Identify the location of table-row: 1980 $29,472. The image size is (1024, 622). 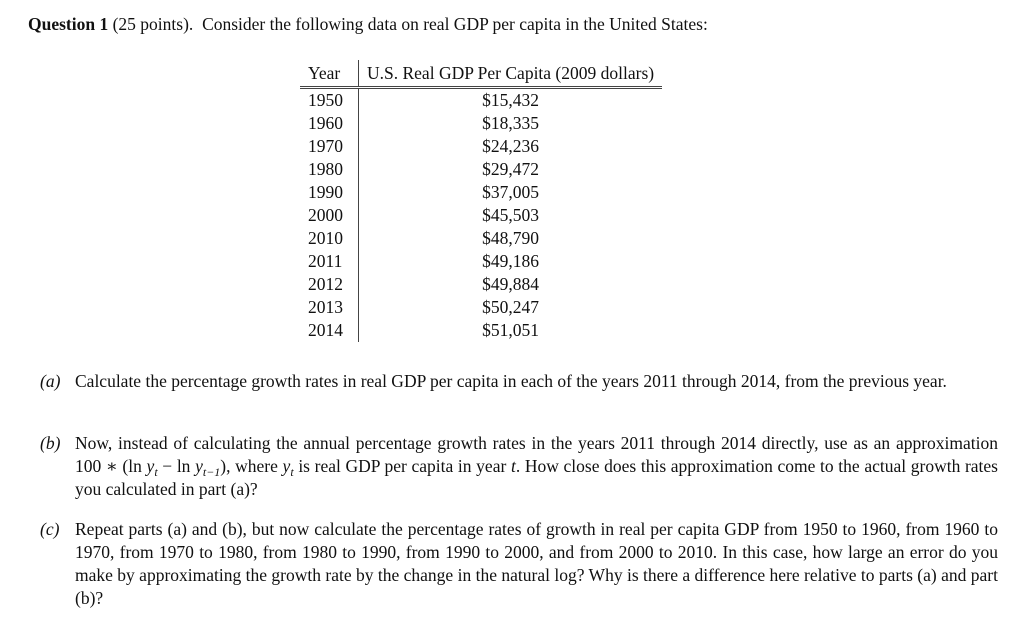
(481, 169).